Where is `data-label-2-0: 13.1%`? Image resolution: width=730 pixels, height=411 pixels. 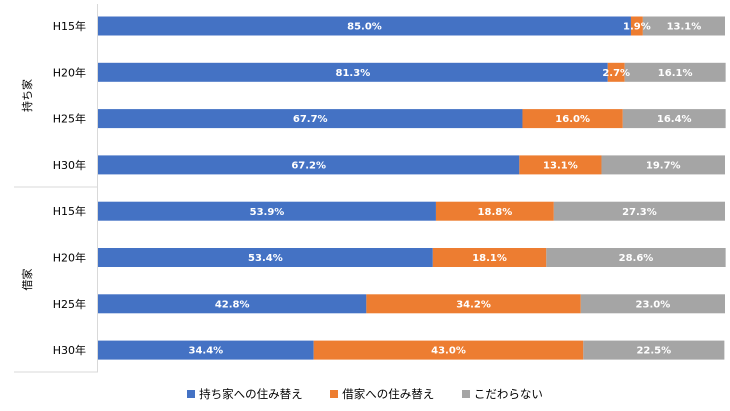
data-label-2-0: 13.1% is located at coordinates (684, 27).